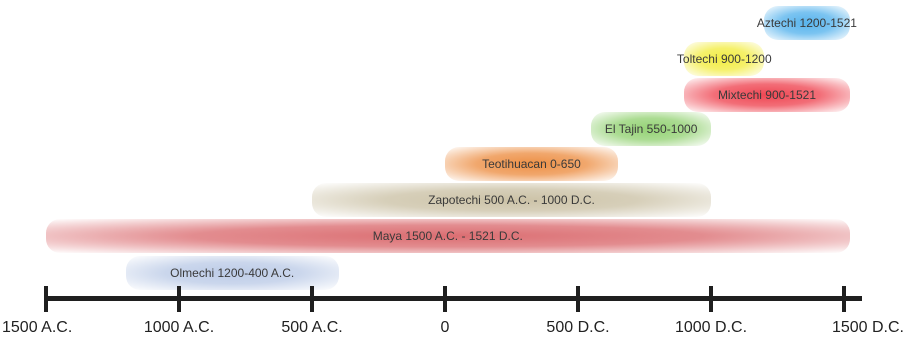 The height and width of the screenshot is (348, 910). What do you see at coordinates (578, 327) in the screenshot?
I see `axis-label-500-dc: 500 D.C.` at bounding box center [578, 327].